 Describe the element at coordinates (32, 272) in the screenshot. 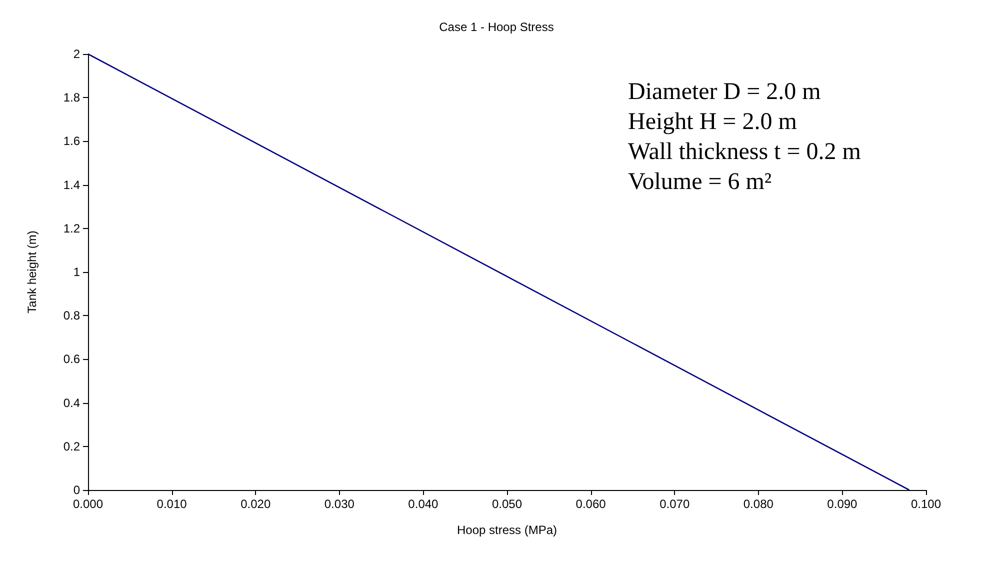

I see `y-axis-title: Tank height (m)` at that location.